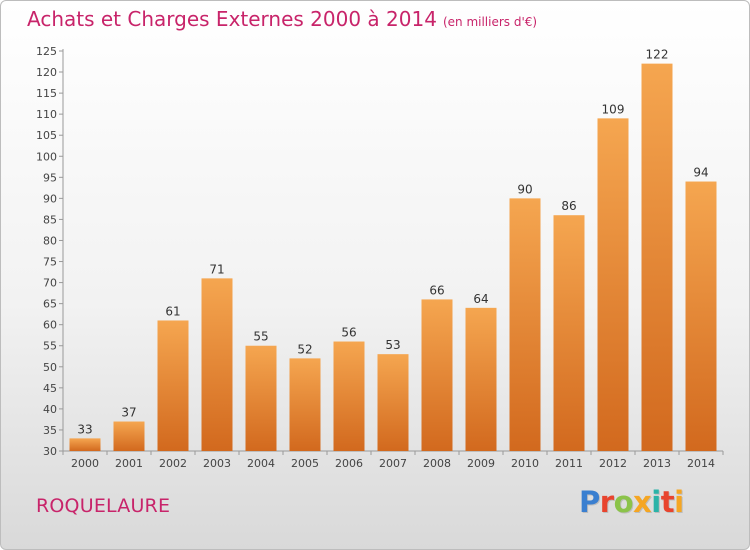 Image resolution: width=750 pixels, height=550 pixels. I want to click on y-tick-label: 105, so click(46, 135).